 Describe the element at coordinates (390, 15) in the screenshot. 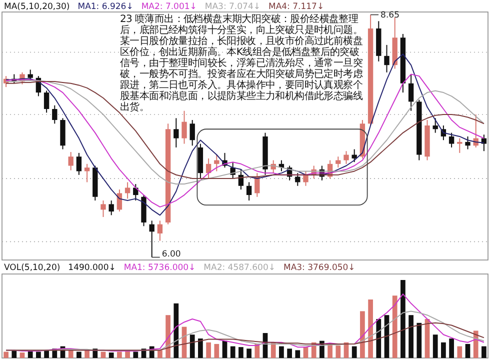

I see `annotation: 8.65` at that location.